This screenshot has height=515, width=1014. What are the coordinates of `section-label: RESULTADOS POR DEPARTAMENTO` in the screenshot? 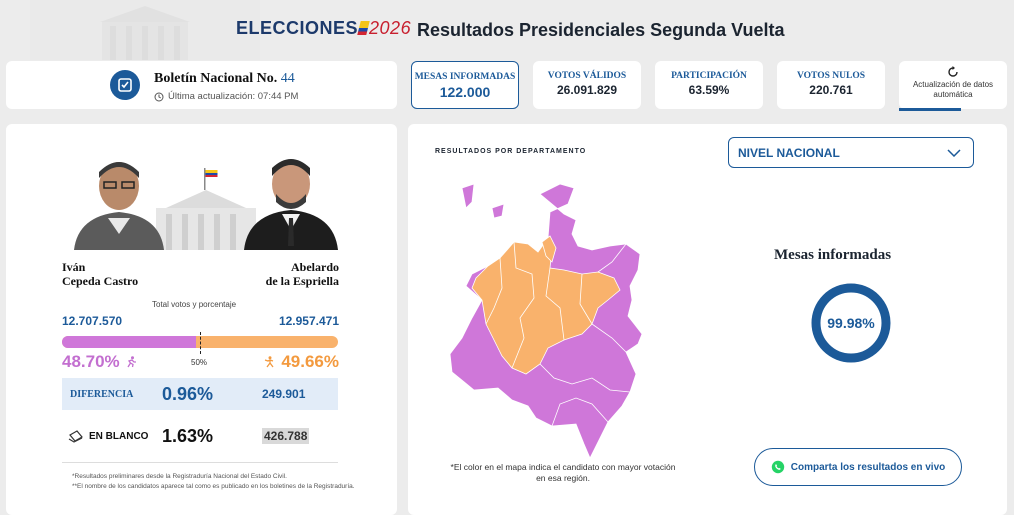 It's located at (511, 151).